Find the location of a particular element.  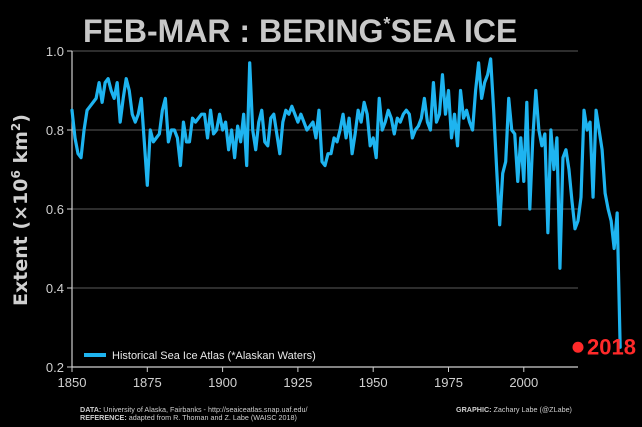

x-tick-labels: 1850 1875 1900 1925 1950 1975 2000 is located at coordinates (298, 382).